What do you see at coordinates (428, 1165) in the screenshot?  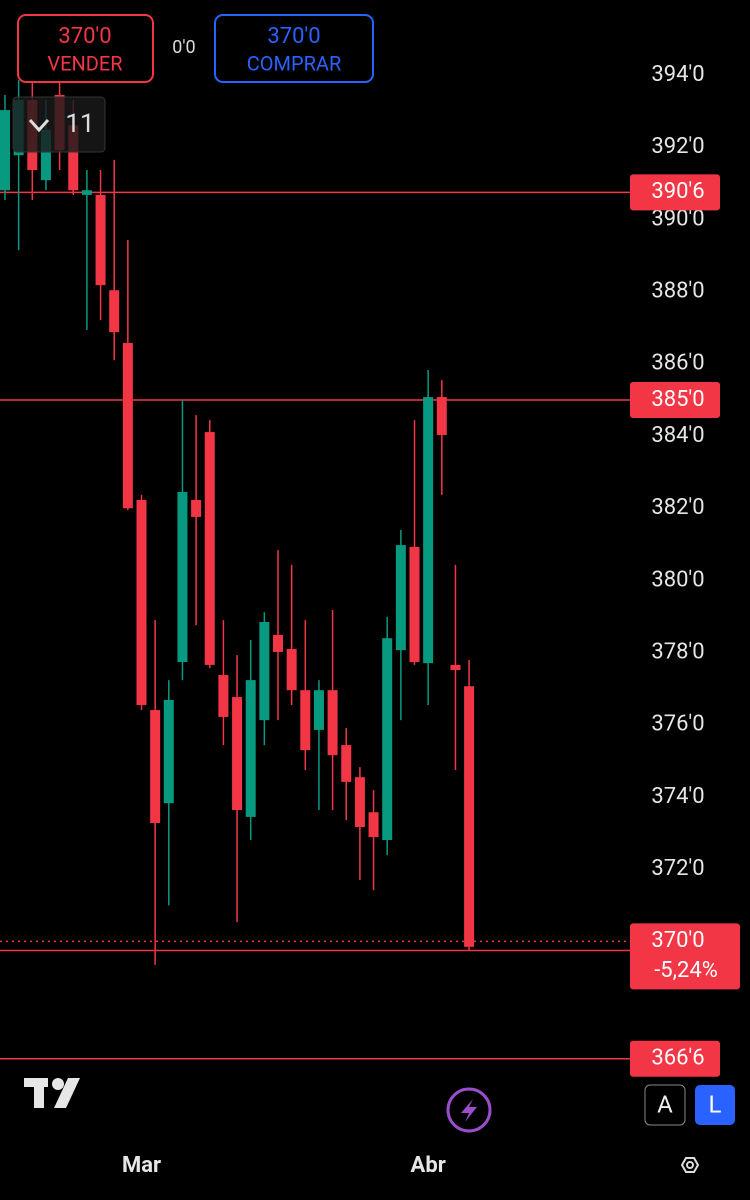 I see `x-tick-label: Abr` at bounding box center [428, 1165].